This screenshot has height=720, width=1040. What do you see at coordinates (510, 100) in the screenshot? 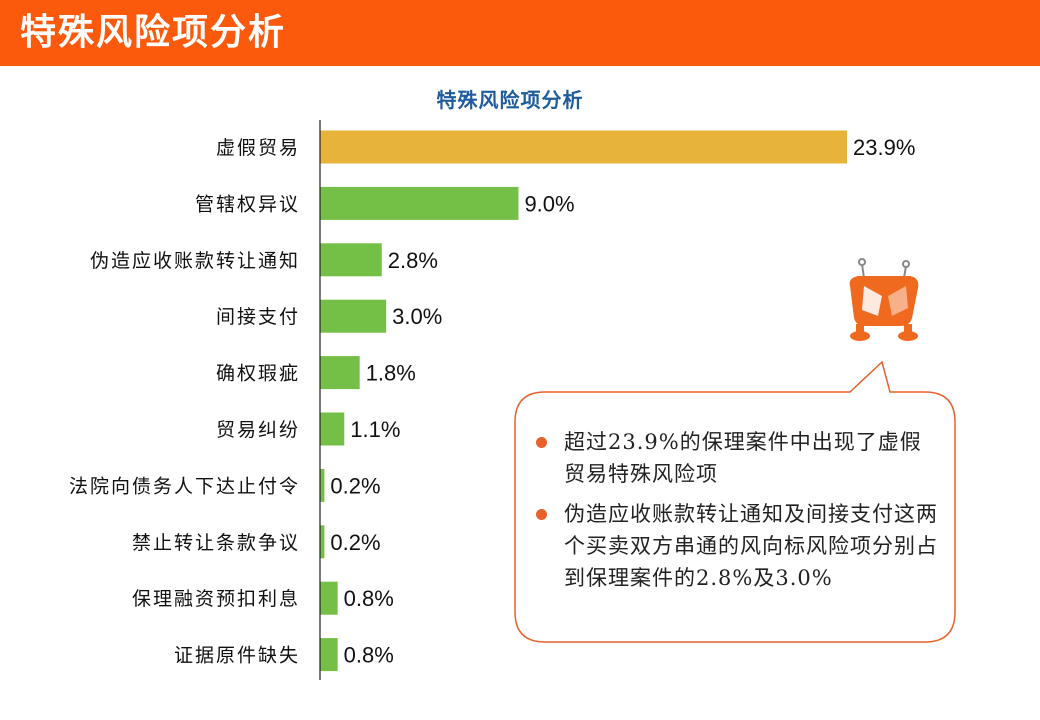
I see `chart-title: 特殊风险项分析` at bounding box center [510, 100].